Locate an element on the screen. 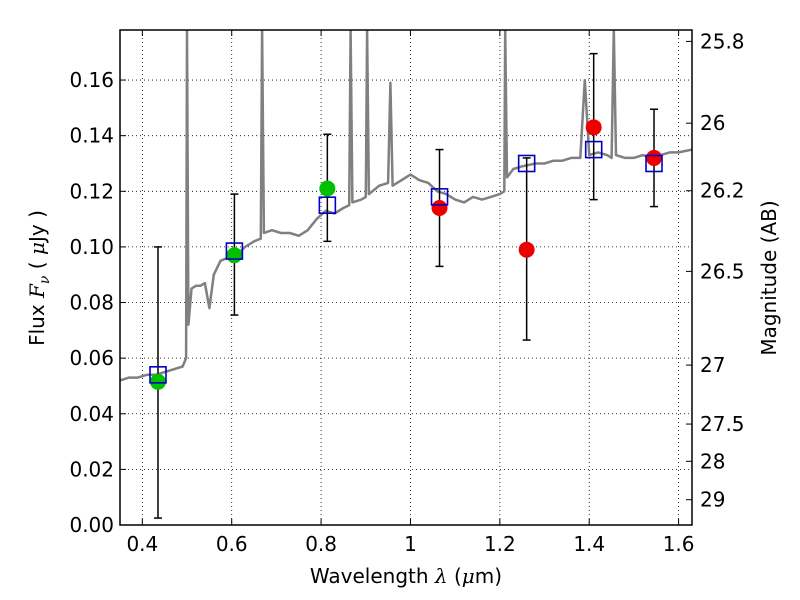 The width and height of the screenshot is (800, 600). y-axis-label: Flux Fν ( μJy ) is located at coordinates (39, 278).